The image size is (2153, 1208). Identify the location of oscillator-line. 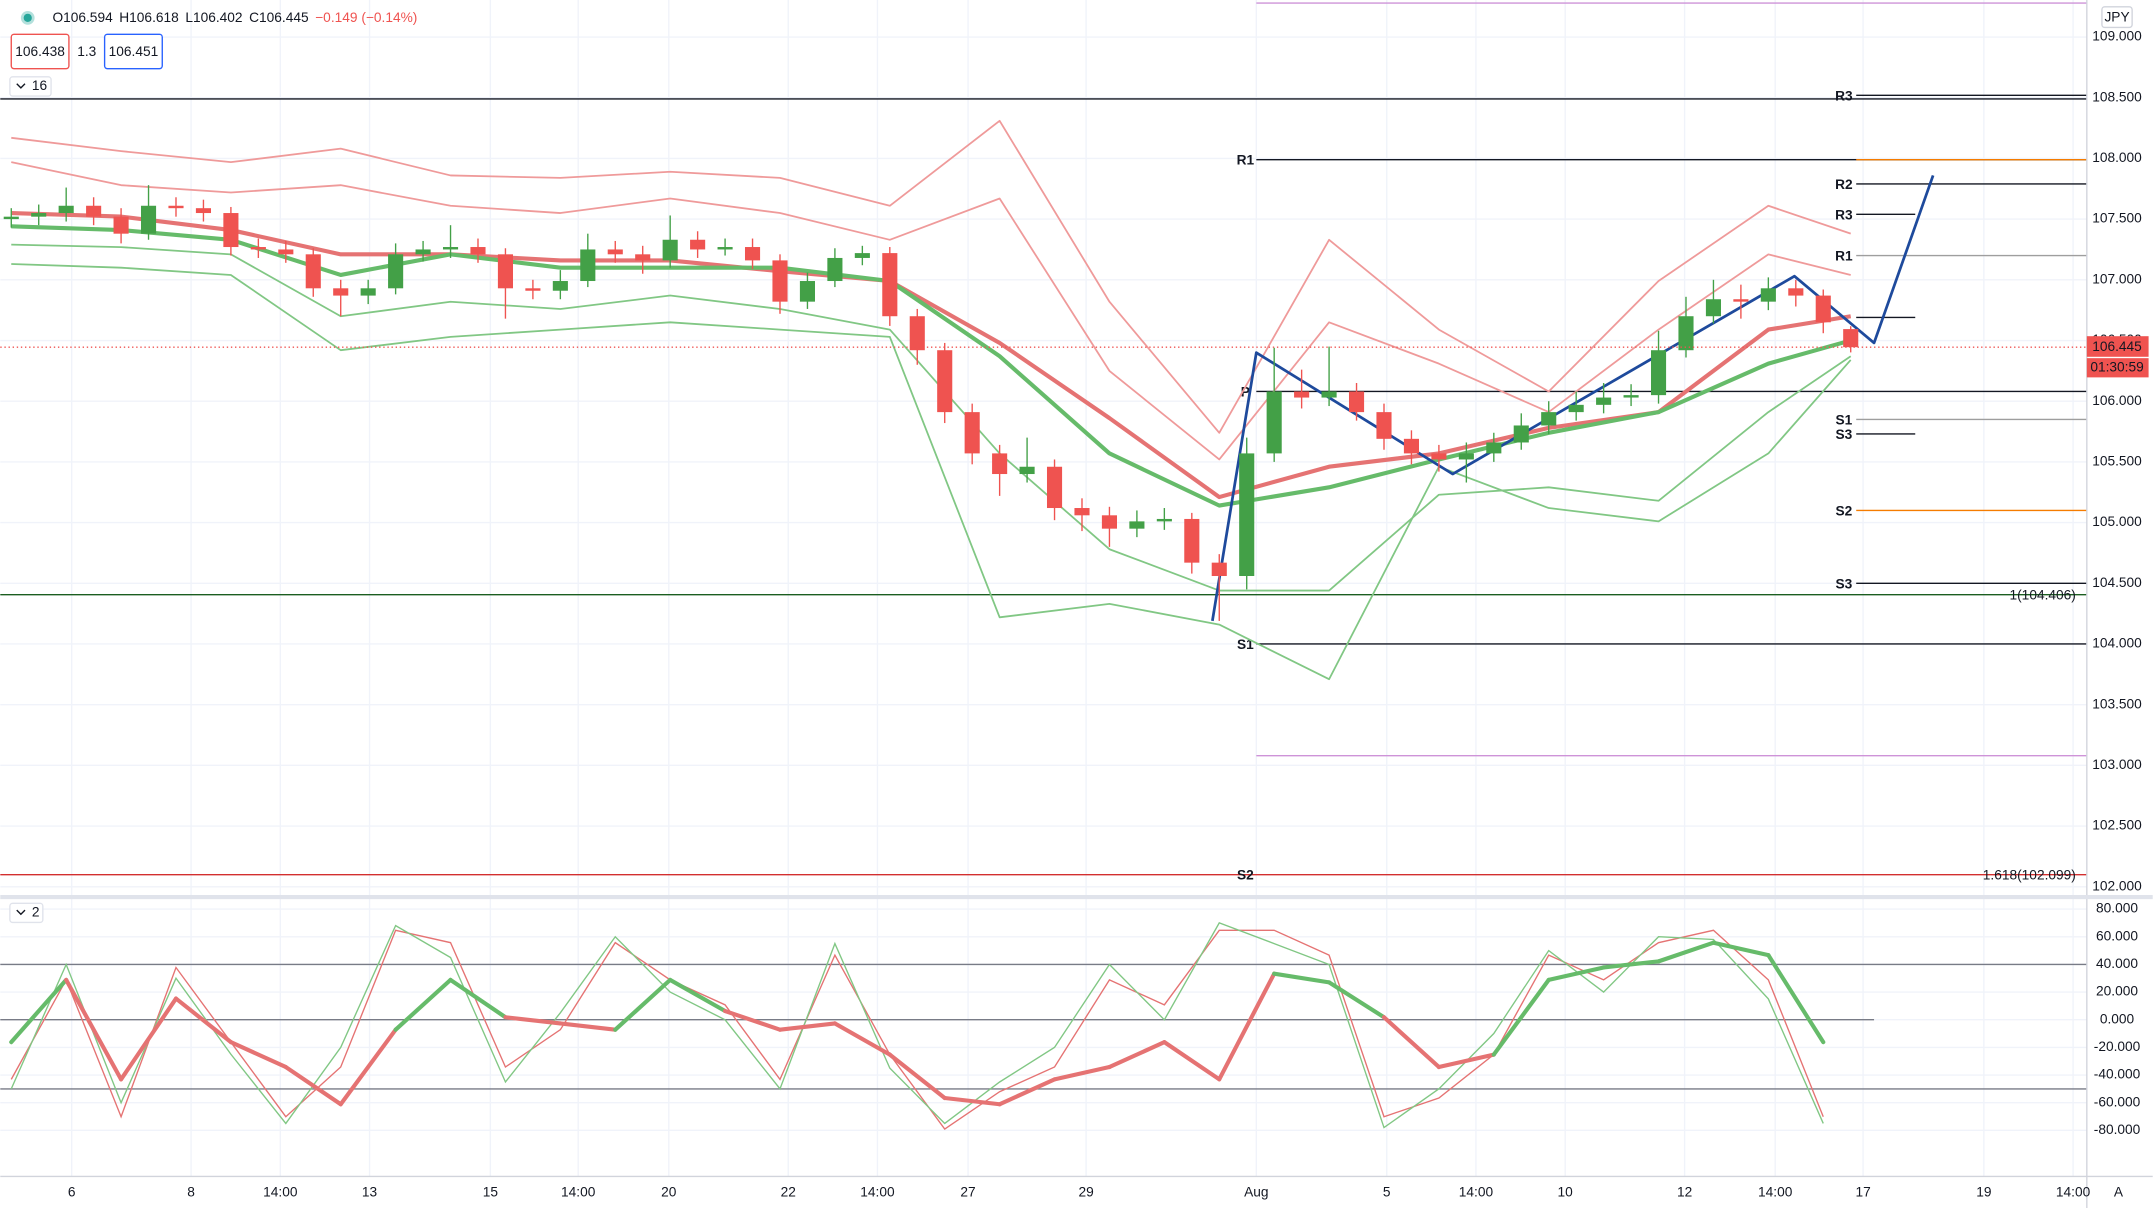
(917, 1030).